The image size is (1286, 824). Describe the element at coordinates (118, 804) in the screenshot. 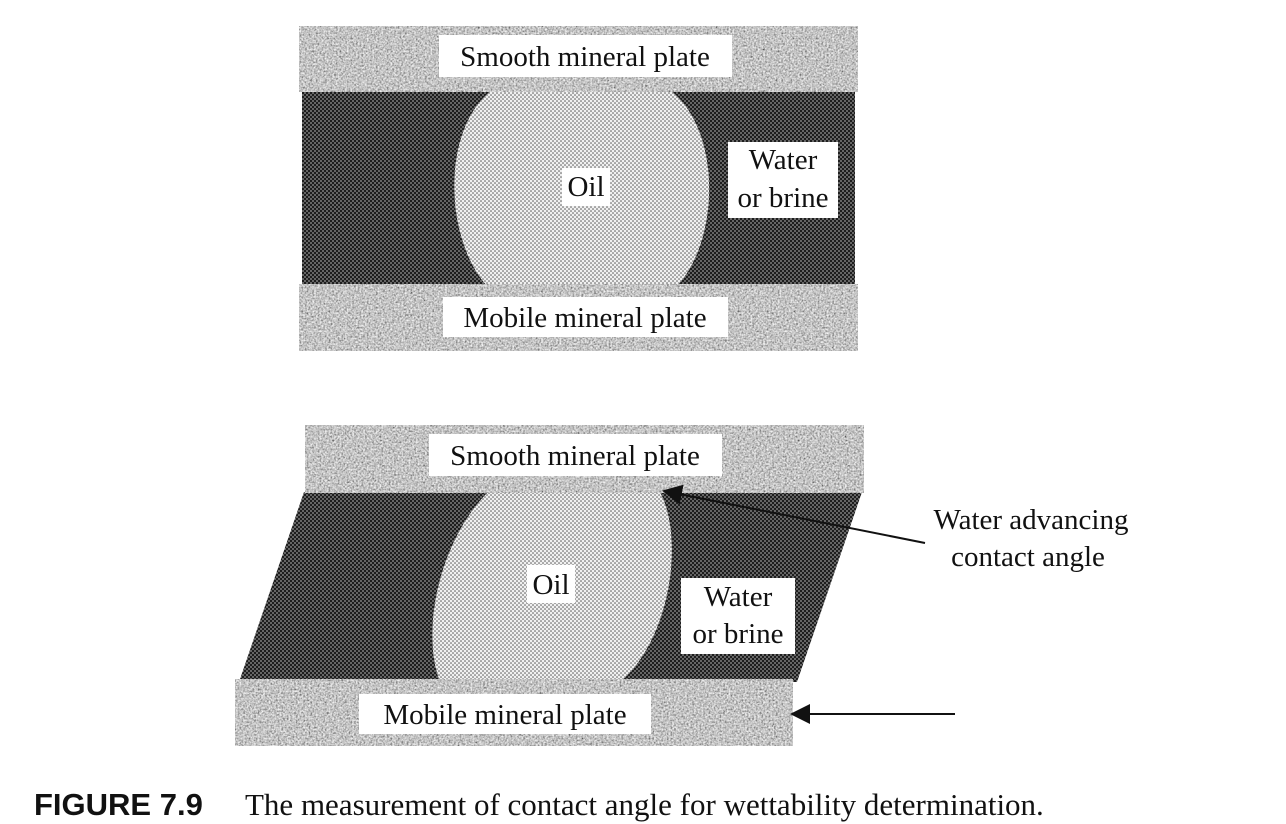

I see `caption-number: FIGURE 7.9` at that location.